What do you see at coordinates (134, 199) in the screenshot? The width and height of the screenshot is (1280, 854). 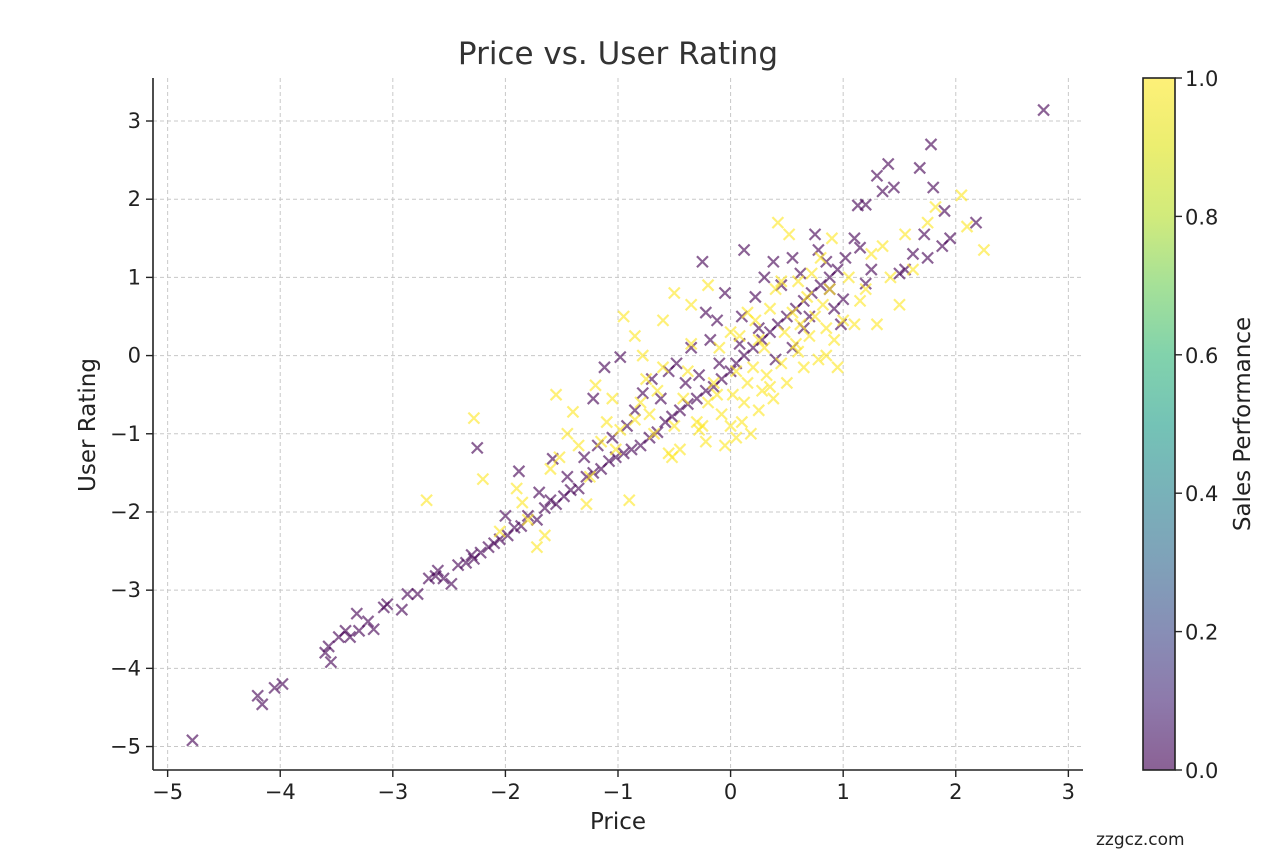 I see `y-tick-label: 2` at bounding box center [134, 199].